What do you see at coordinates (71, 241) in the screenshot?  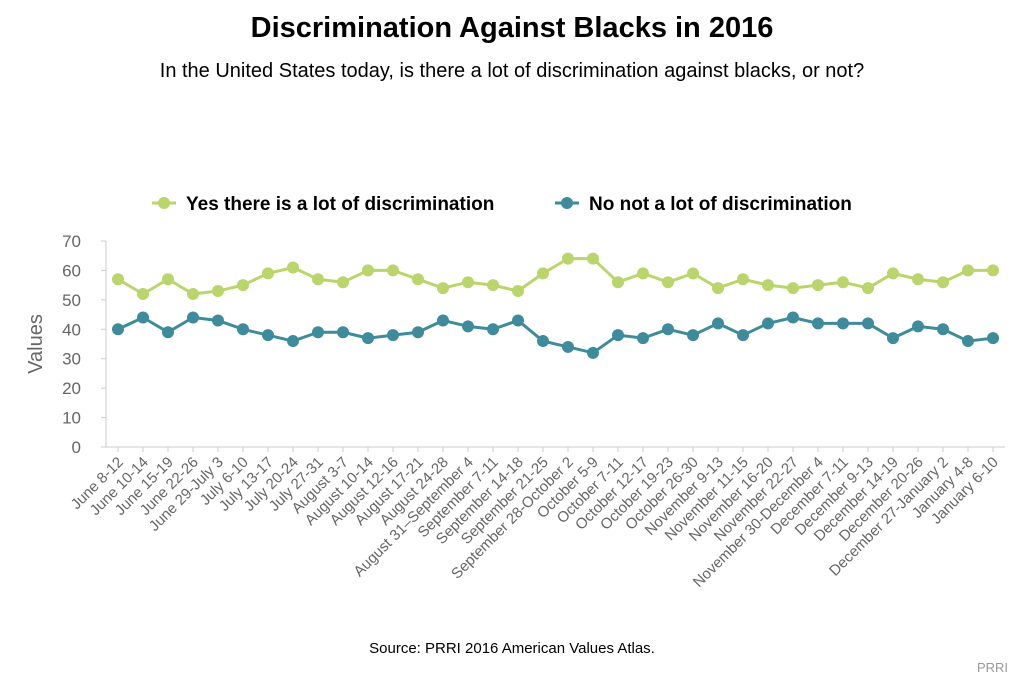 I see `y-tick-label: 70` at bounding box center [71, 241].